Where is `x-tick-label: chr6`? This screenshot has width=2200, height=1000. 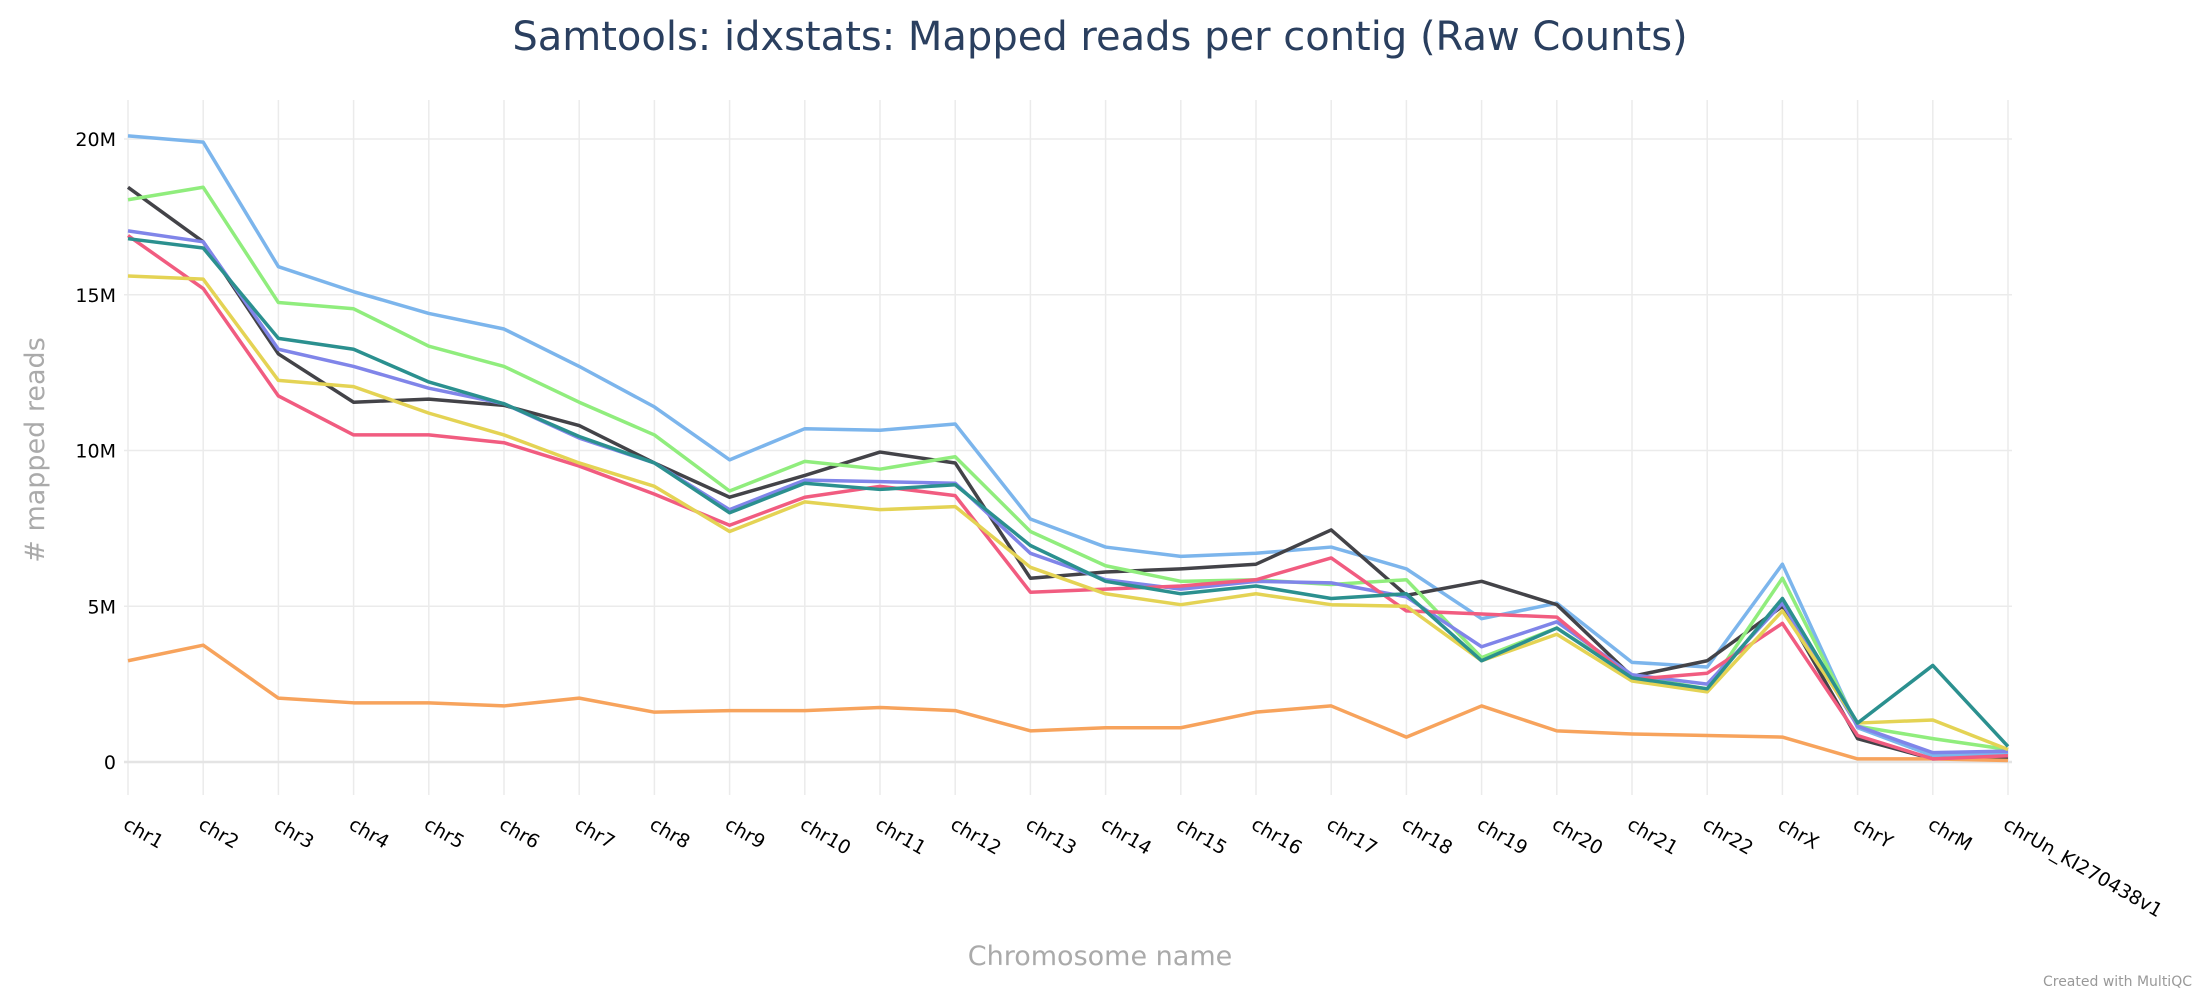
x-tick-label: chr6 is located at coordinates (520, 833).